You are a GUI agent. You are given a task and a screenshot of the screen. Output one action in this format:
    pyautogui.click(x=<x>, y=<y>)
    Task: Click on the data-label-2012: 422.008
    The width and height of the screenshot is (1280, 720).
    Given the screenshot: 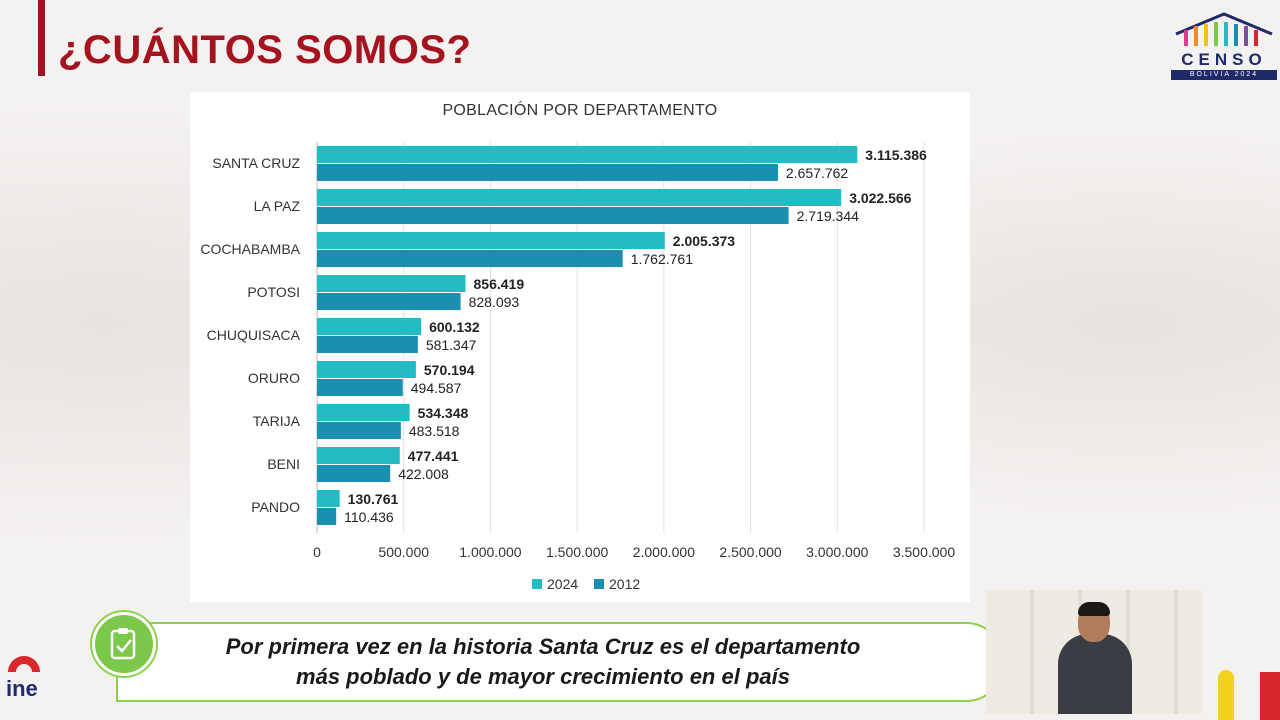 What is the action you would take?
    pyautogui.click(x=423, y=474)
    